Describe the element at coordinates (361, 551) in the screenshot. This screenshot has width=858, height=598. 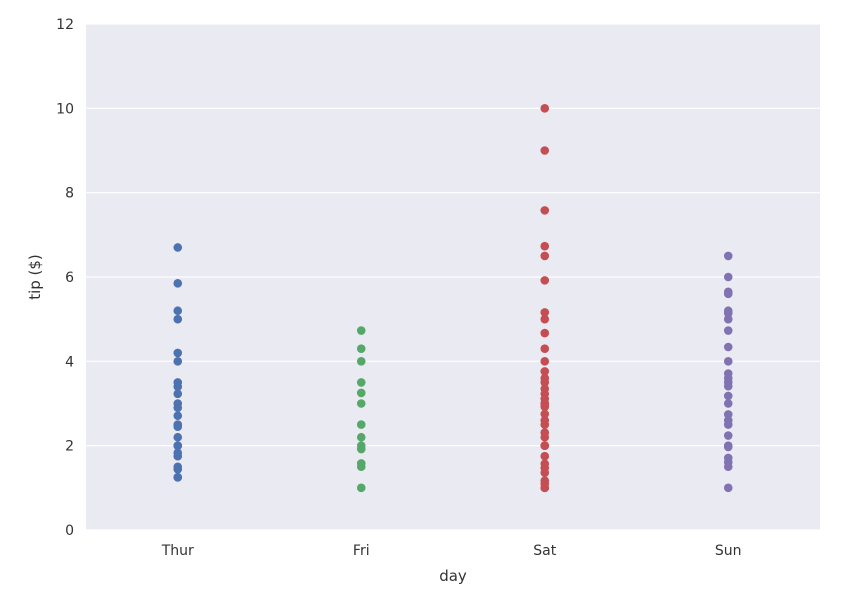
I see `x-tick-label: Fri` at that location.